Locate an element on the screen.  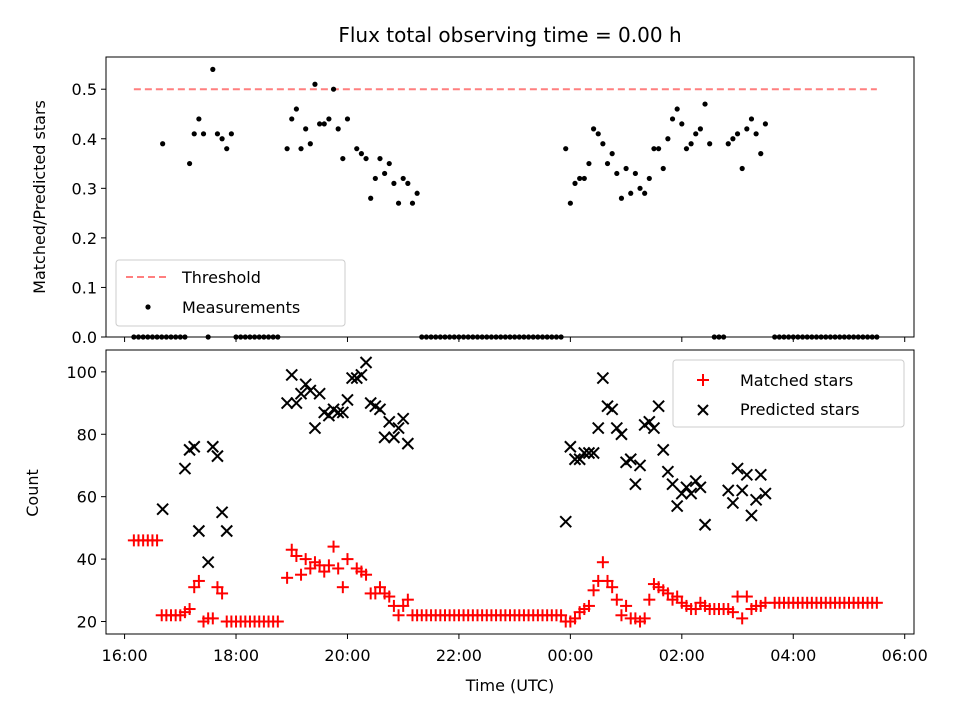
top-legend: Threshold Measurements is located at coordinates (230, 293).